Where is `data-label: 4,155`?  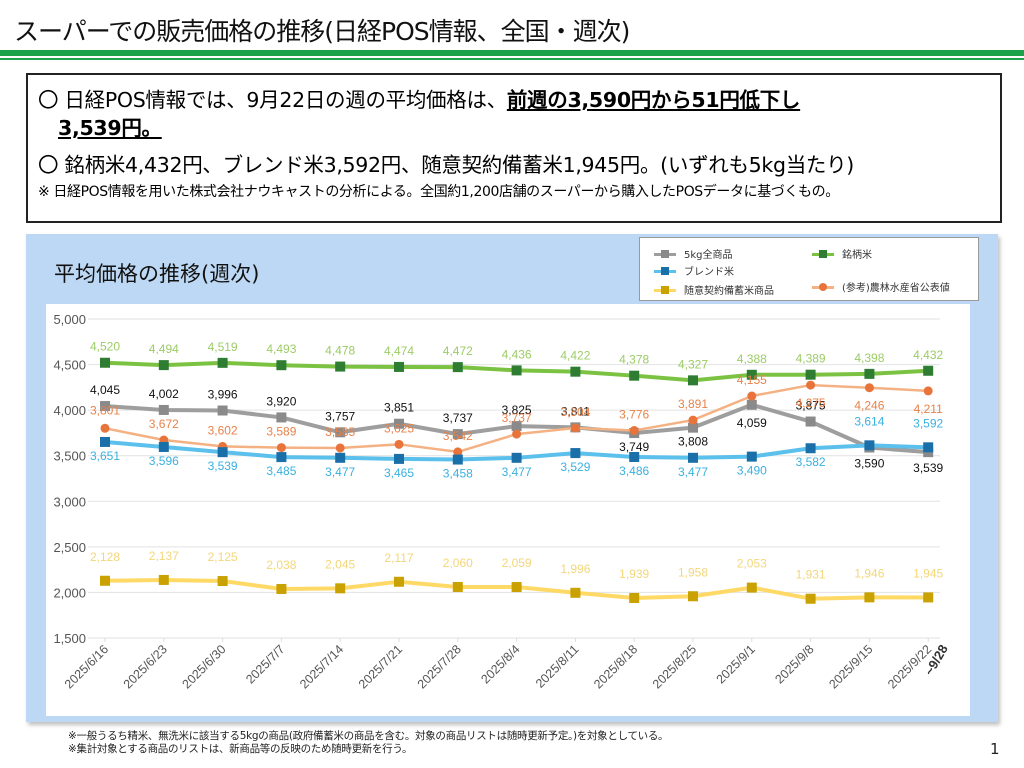
data-label: 4,155 is located at coordinates (752, 380).